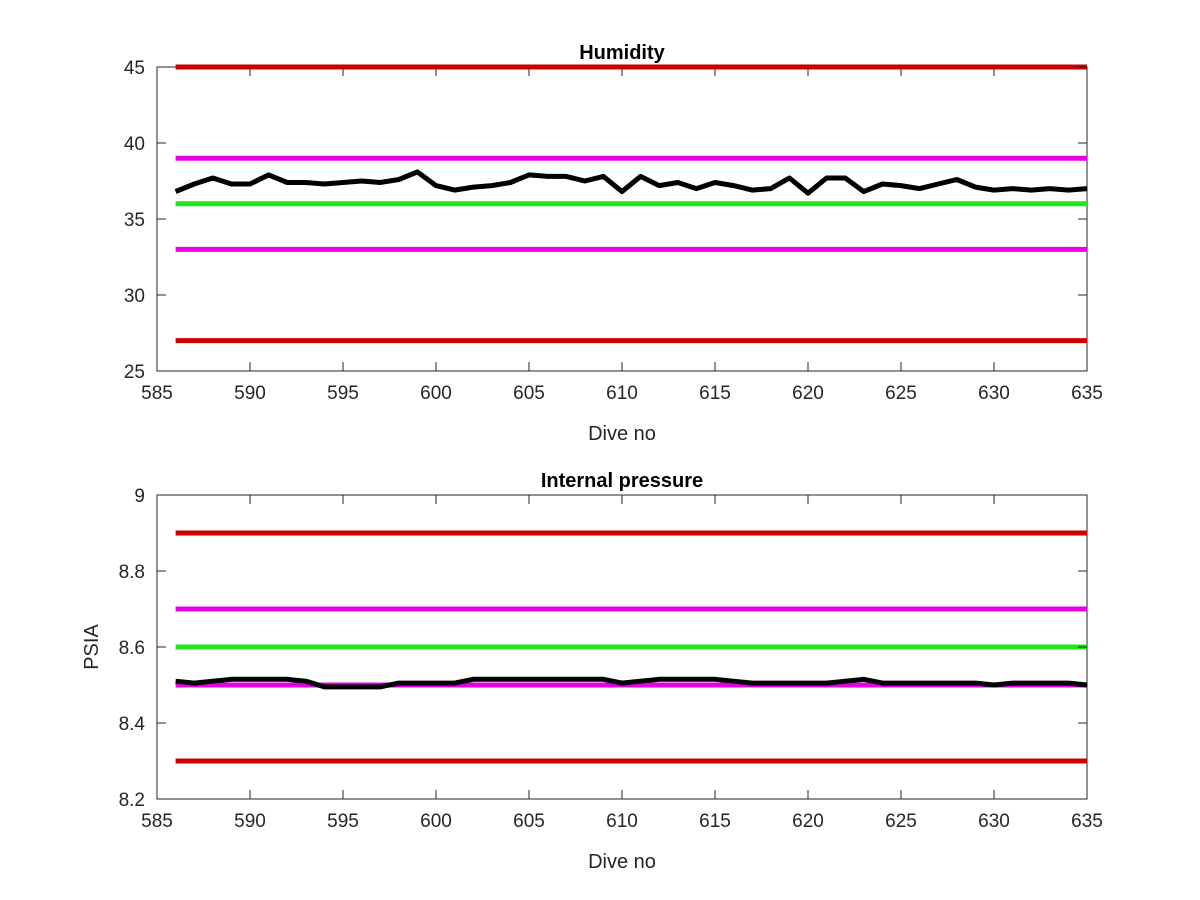 The width and height of the screenshot is (1200, 900). What do you see at coordinates (92, 647) in the screenshot?
I see `y-axis-label: PSIA` at bounding box center [92, 647].